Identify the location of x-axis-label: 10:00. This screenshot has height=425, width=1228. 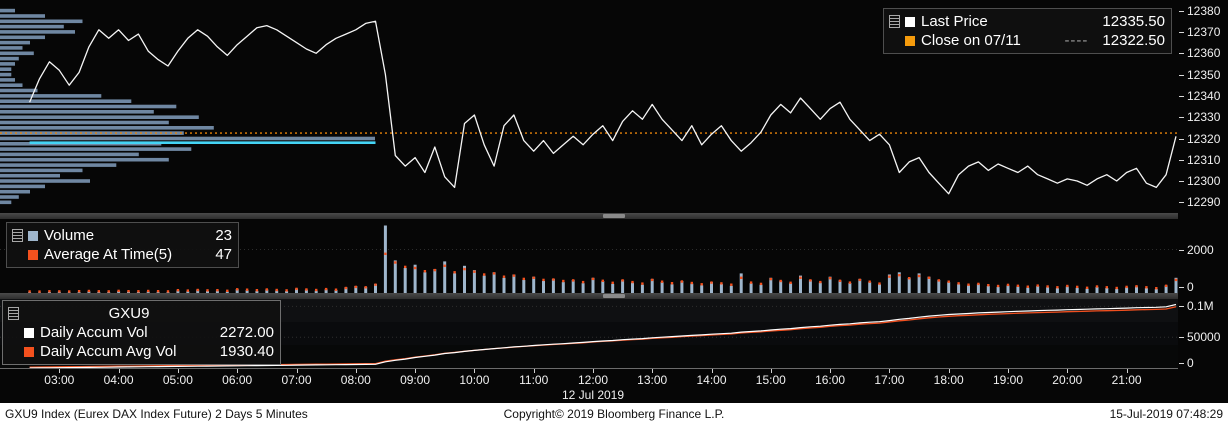
(474, 380).